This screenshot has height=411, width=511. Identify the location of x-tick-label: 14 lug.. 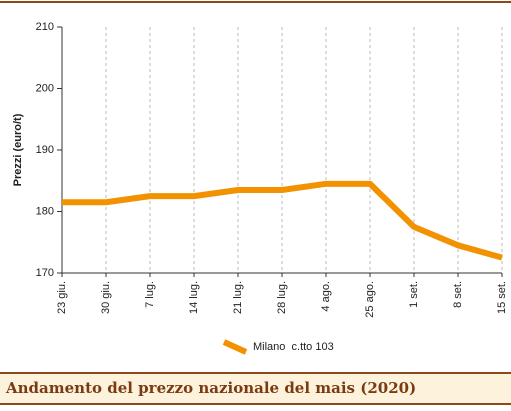
(194, 297).